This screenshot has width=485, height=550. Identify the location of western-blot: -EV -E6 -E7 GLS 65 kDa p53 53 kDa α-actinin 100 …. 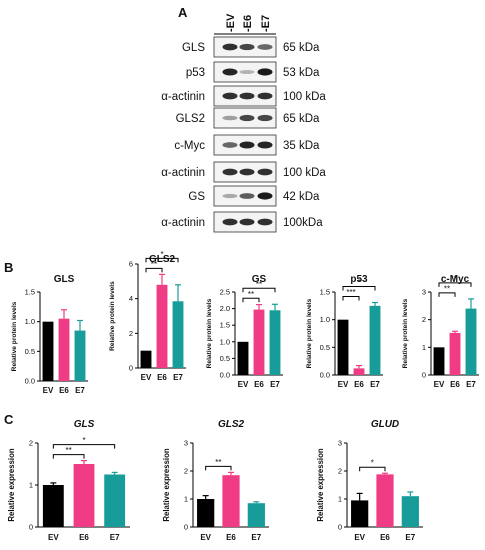
(243, 123).